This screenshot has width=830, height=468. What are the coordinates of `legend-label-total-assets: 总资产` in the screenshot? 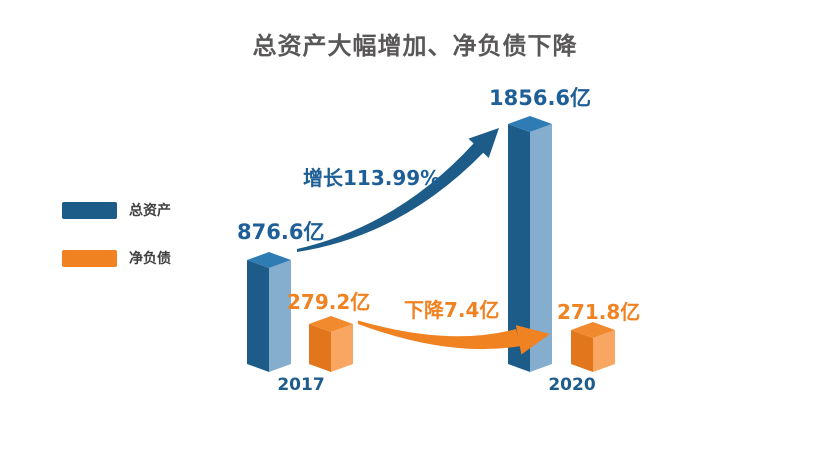 It's located at (150, 211).